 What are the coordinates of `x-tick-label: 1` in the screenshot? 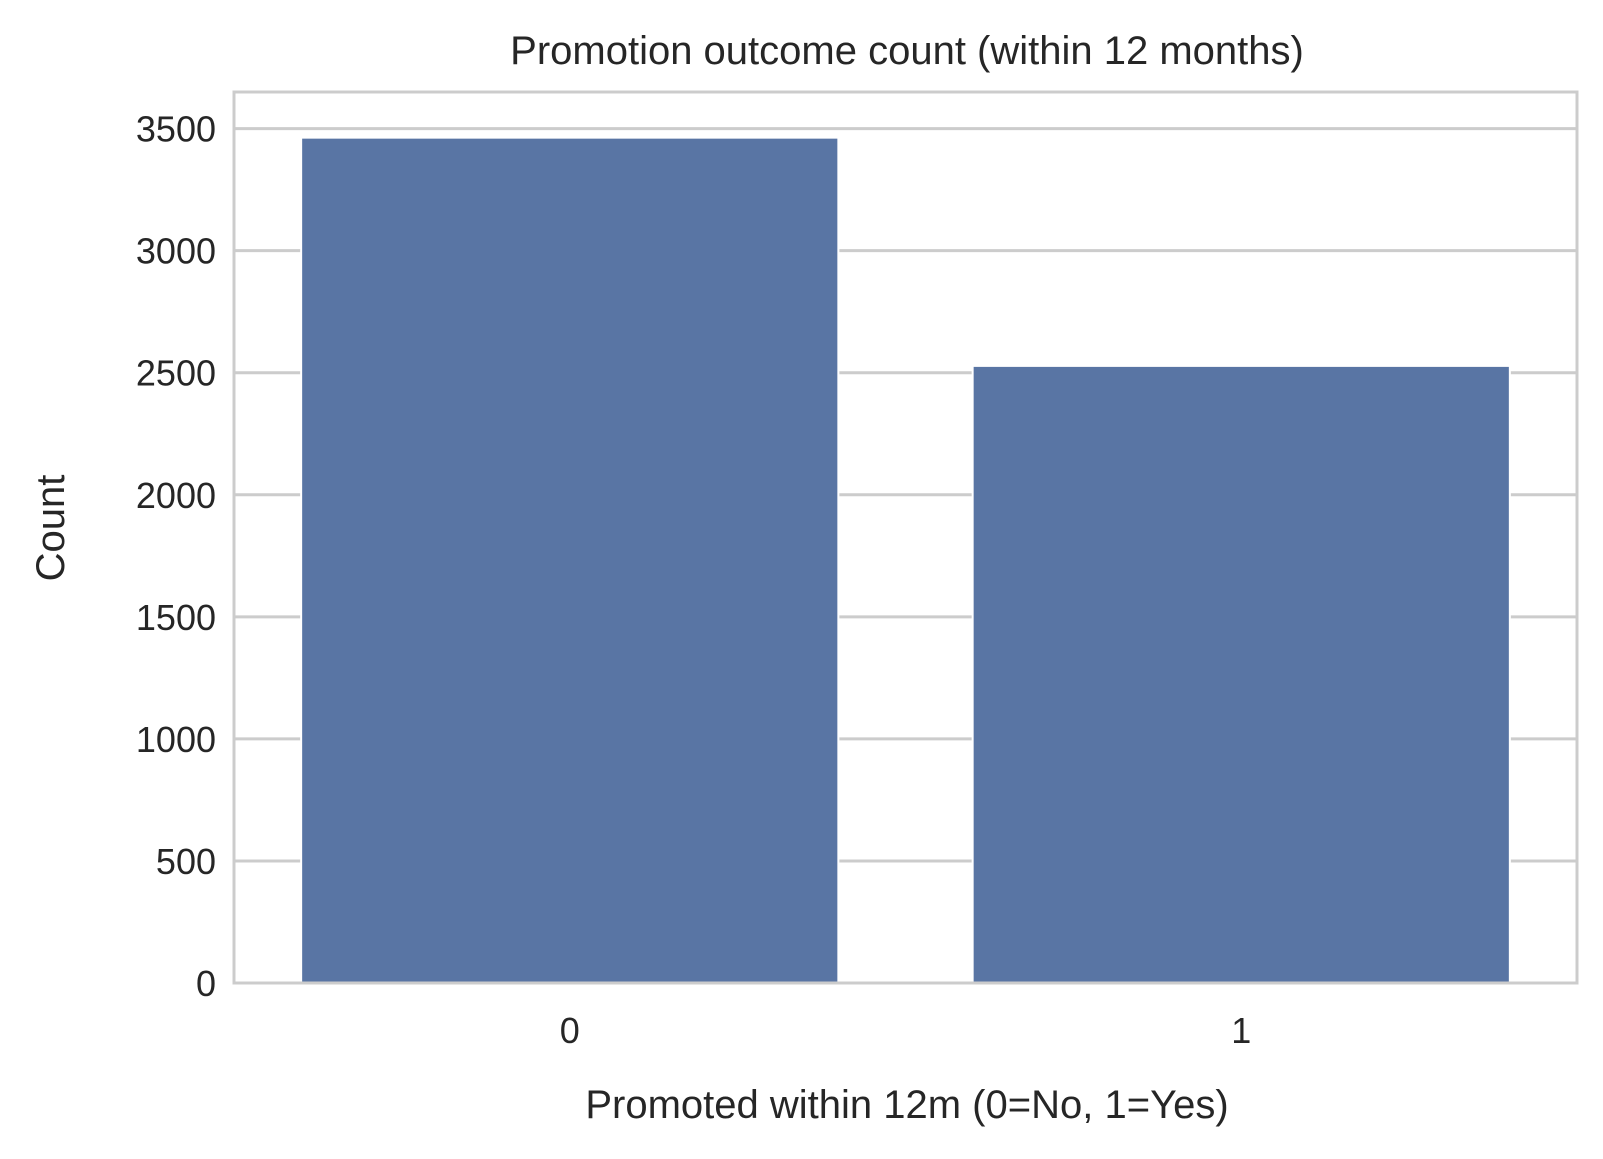 It's located at (1241, 1030).